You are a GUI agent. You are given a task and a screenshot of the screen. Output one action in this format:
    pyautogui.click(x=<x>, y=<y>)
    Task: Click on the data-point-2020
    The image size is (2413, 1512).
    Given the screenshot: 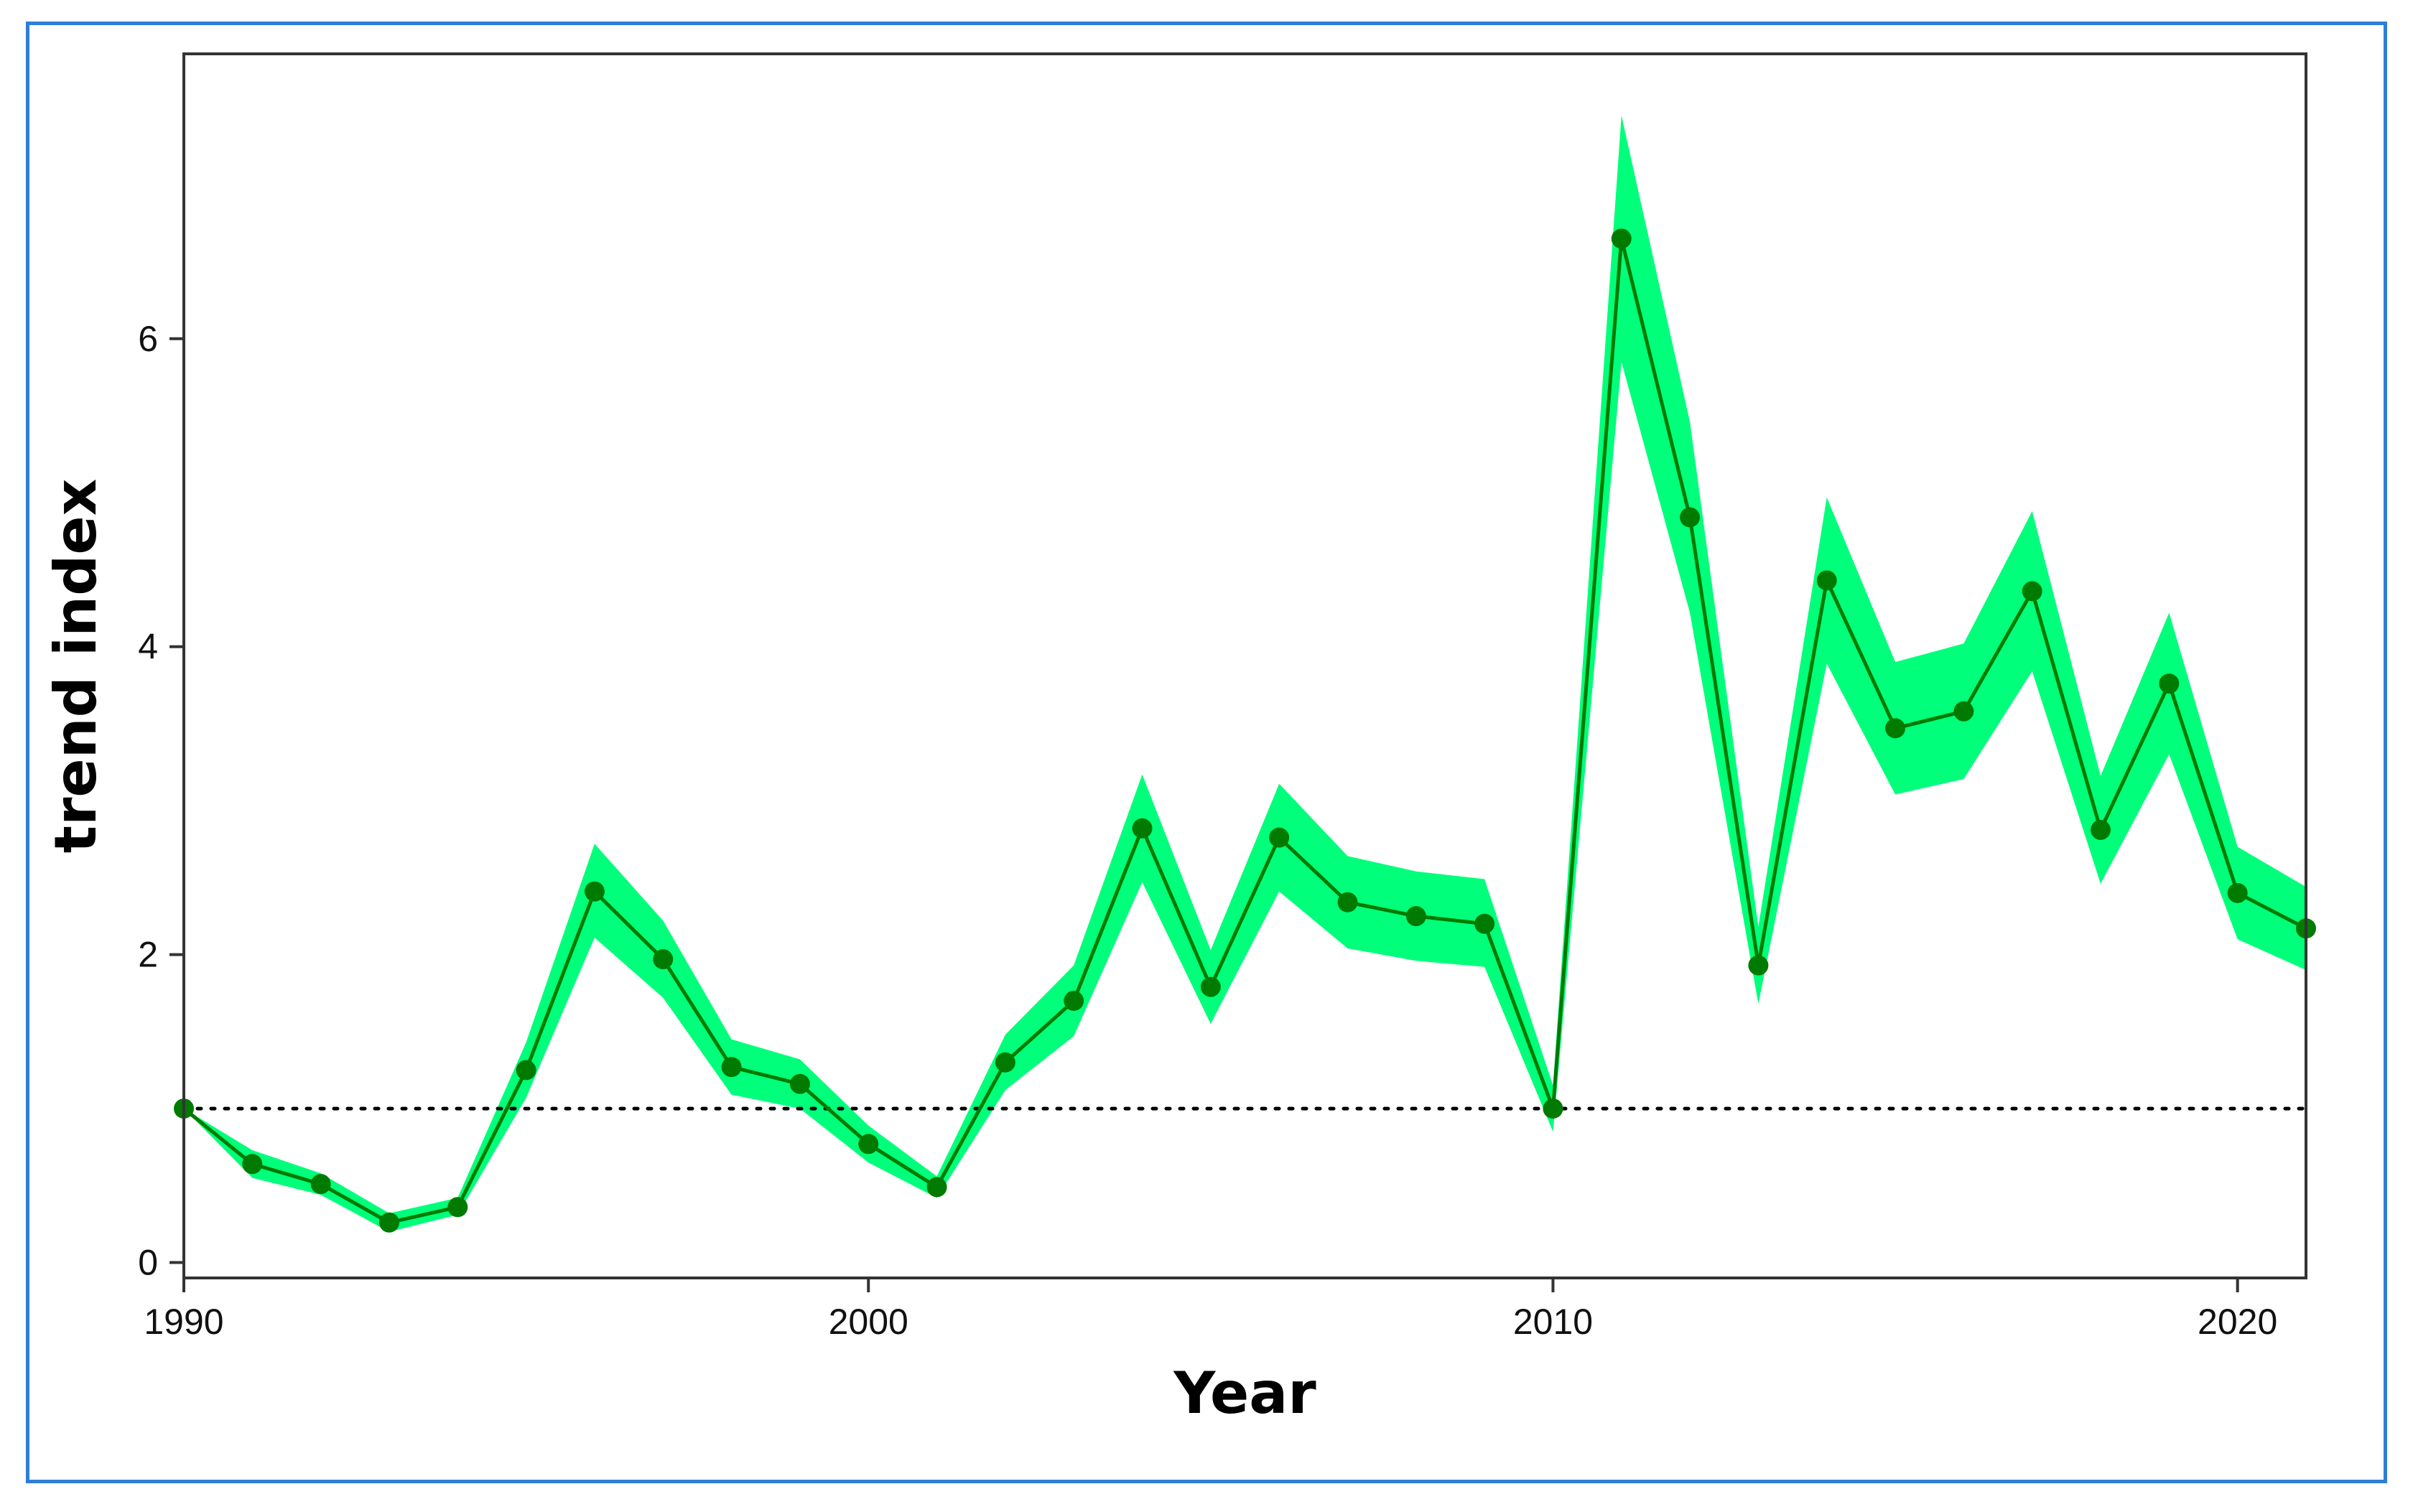 What is the action you would take?
    pyautogui.click(x=2237, y=892)
    